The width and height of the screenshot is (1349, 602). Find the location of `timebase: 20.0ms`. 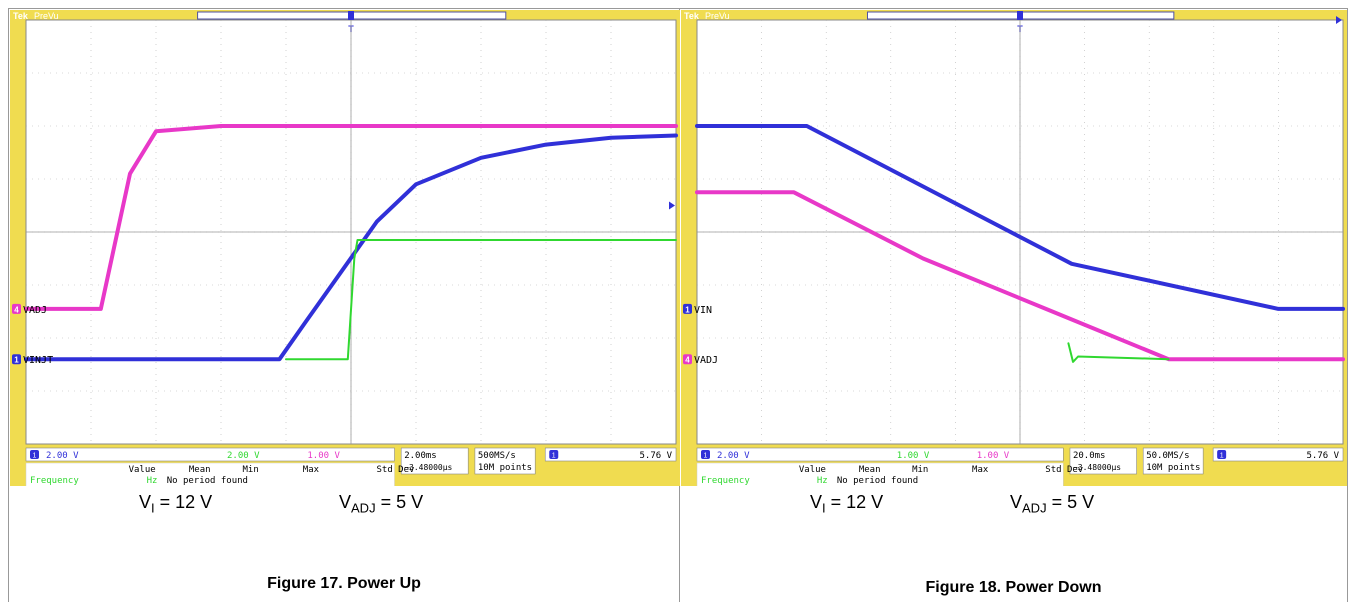

timebase: 20.0ms is located at coordinates (1089, 456).